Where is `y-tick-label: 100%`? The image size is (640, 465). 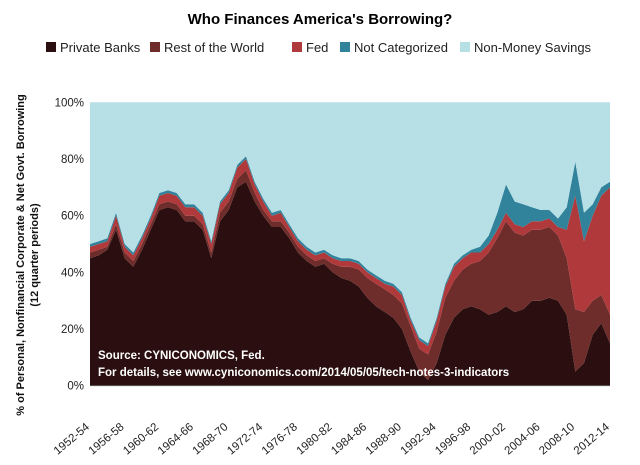
y-tick-label: 100% is located at coordinates (69, 103).